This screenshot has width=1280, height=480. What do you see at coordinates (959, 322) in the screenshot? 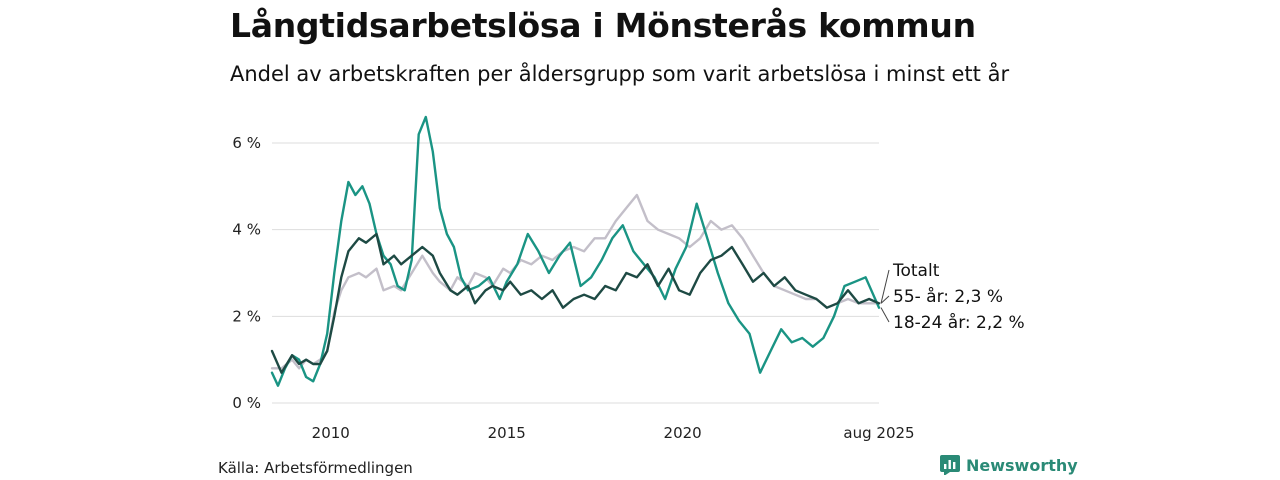
I see `series-end-label: 18-24 år: 2,2 %` at bounding box center [959, 322].